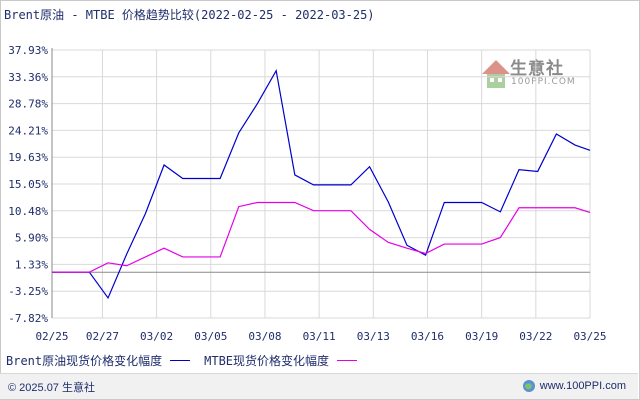 This screenshot has height=400, width=640. What do you see at coordinates (481, 336) in the screenshot?
I see `x-tick-label: 03/19` at bounding box center [481, 336].